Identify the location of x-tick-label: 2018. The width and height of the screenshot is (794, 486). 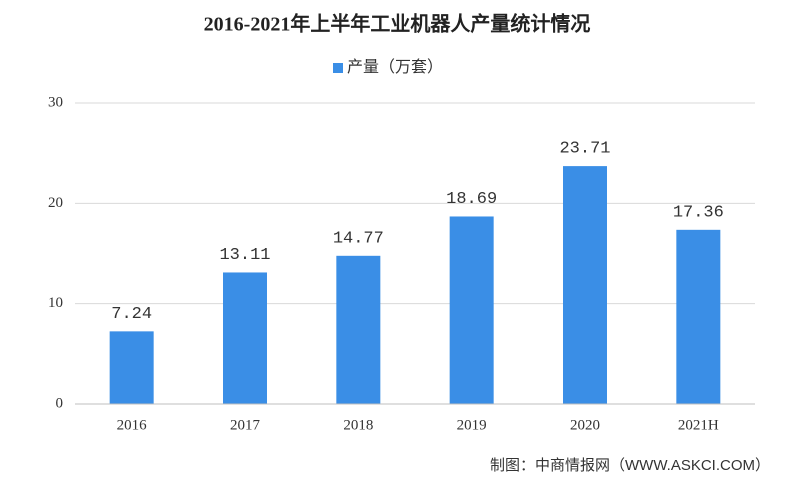
(358, 425).